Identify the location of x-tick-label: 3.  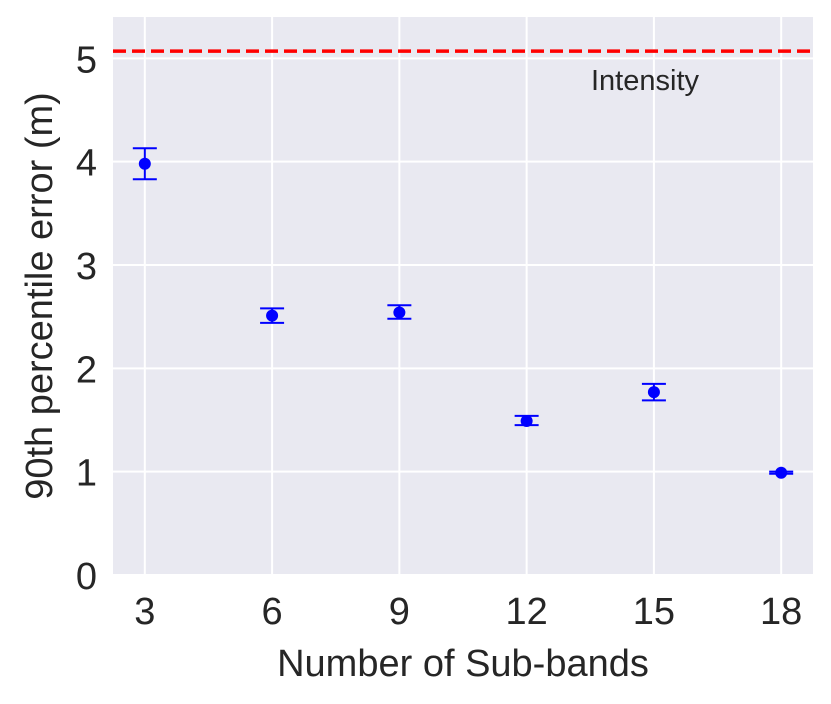
(144, 612).